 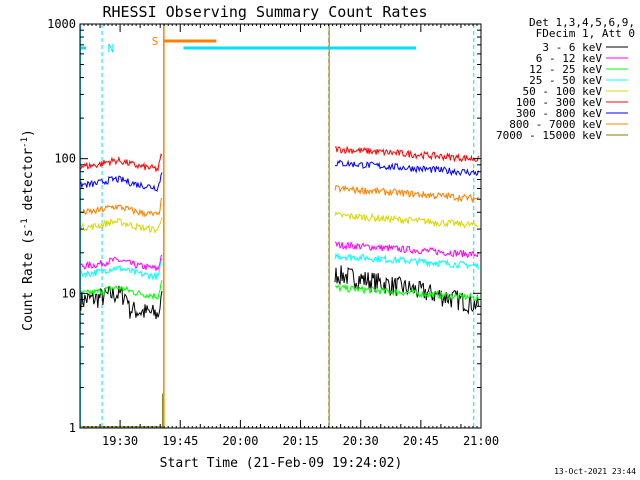 What do you see at coordinates (155, 41) in the screenshot?
I see `flag-label-S: S` at bounding box center [155, 41].